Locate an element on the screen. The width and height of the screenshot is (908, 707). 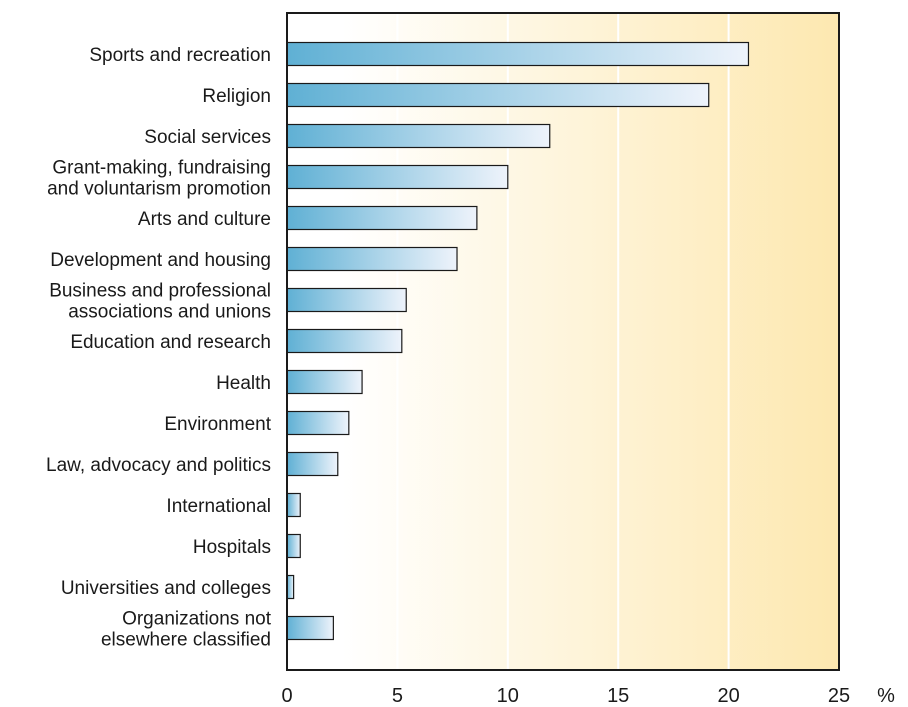
category-label: Arts and culture is located at coordinates (204, 219).